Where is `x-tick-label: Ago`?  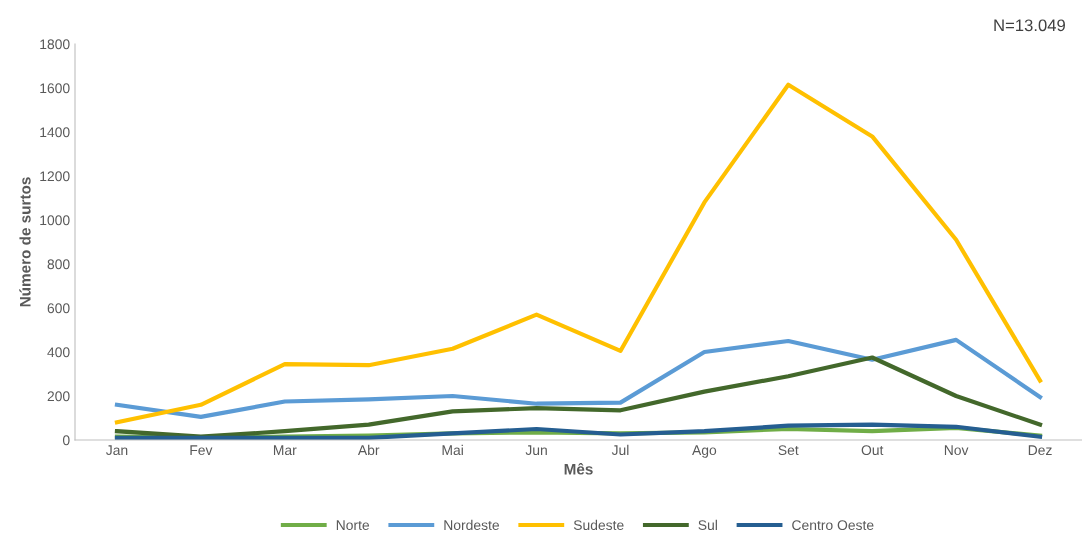 x-tick-label: Ago is located at coordinates (704, 451).